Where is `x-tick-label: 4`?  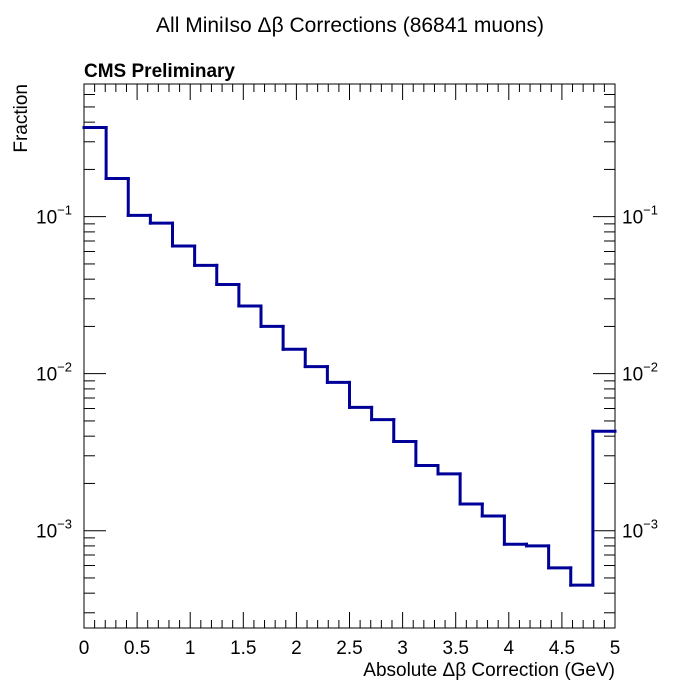 x-tick-label: 4 is located at coordinates (509, 648).